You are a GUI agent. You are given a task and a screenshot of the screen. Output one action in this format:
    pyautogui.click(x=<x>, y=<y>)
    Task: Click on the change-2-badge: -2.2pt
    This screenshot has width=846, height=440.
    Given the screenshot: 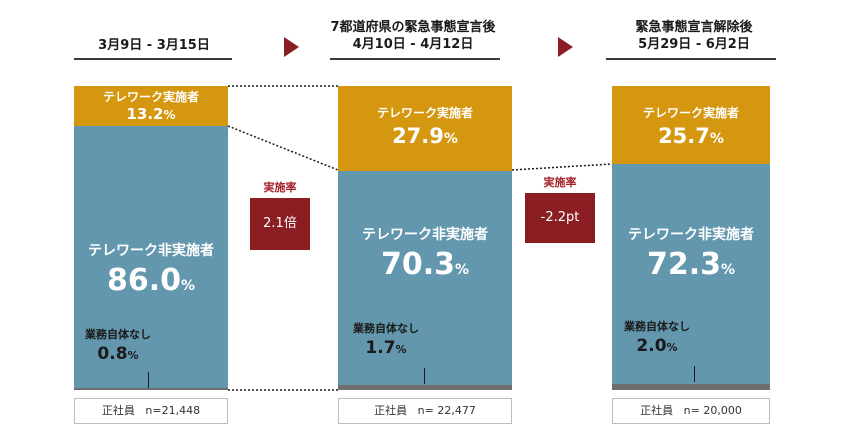 What is the action you would take?
    pyautogui.click(x=560, y=218)
    